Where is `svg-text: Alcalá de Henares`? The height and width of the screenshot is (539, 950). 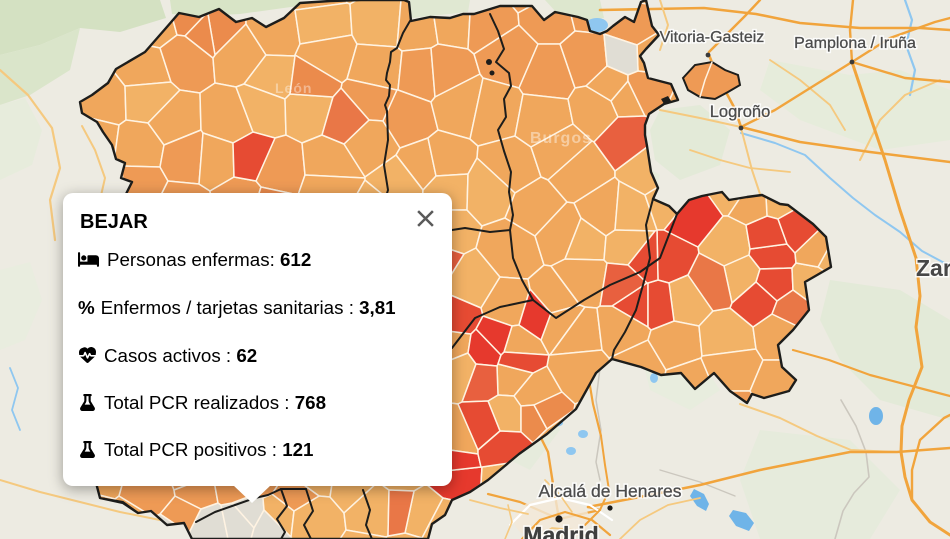 svg-text: Alcalá de Henares is located at coordinates (610, 491).